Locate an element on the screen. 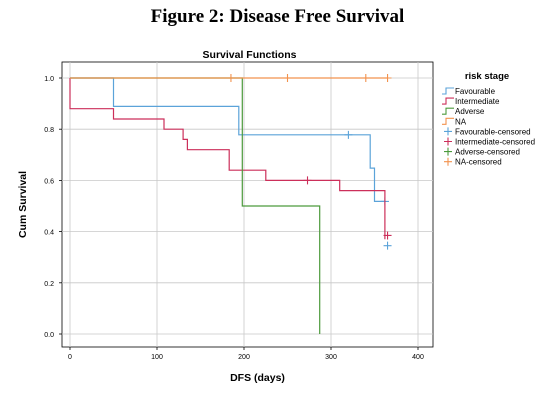 The height and width of the screenshot is (403, 555). y-axis-label: Cum Survival is located at coordinates (23, 204).